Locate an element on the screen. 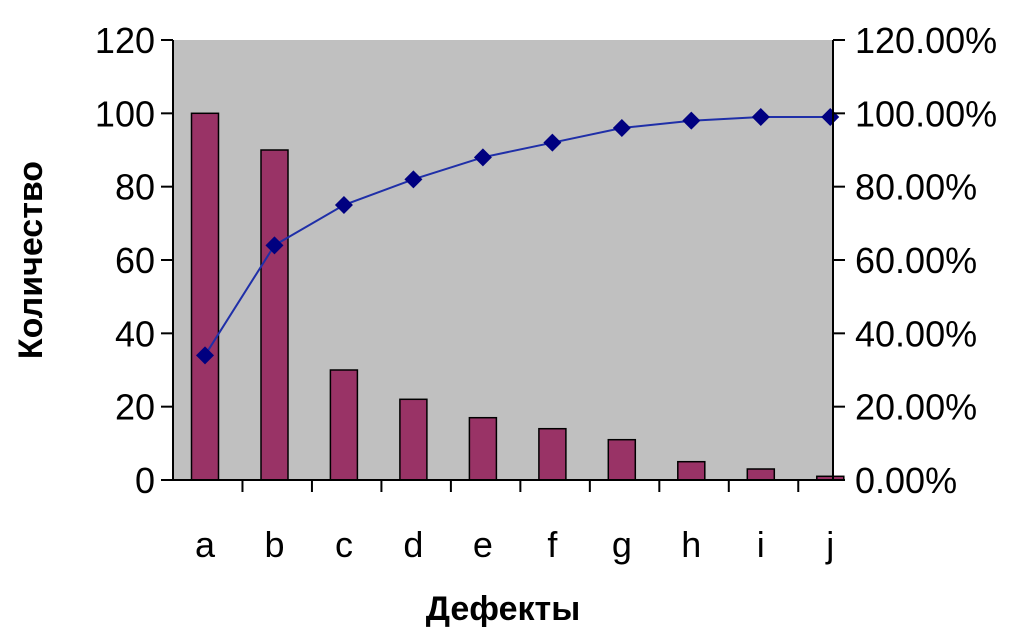 This screenshot has height=632, width=1033. y-axis-title: Количество is located at coordinates (31, 260).